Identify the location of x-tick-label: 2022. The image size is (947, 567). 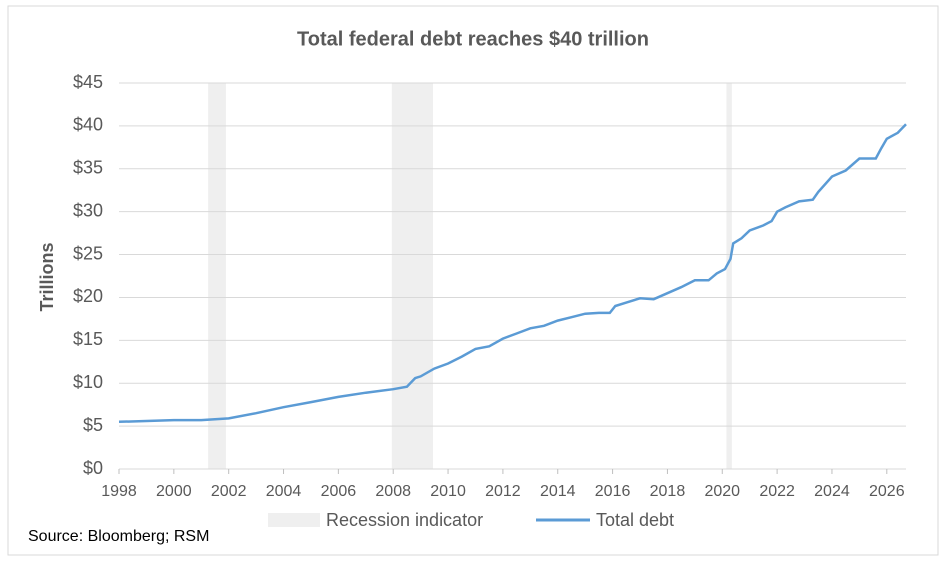
(777, 491).